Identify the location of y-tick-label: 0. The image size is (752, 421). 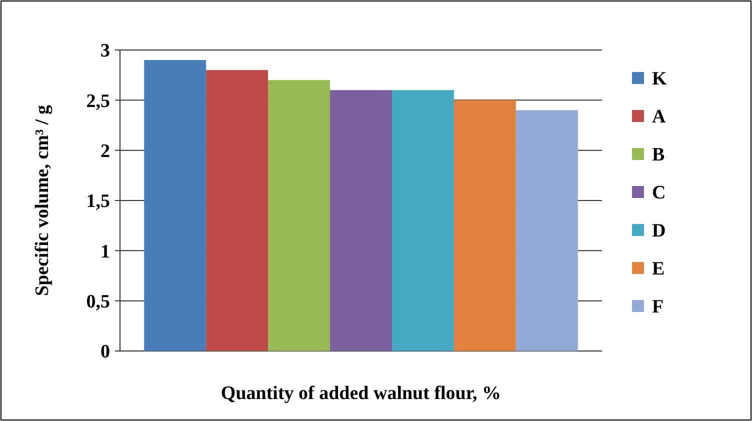
(105, 352).